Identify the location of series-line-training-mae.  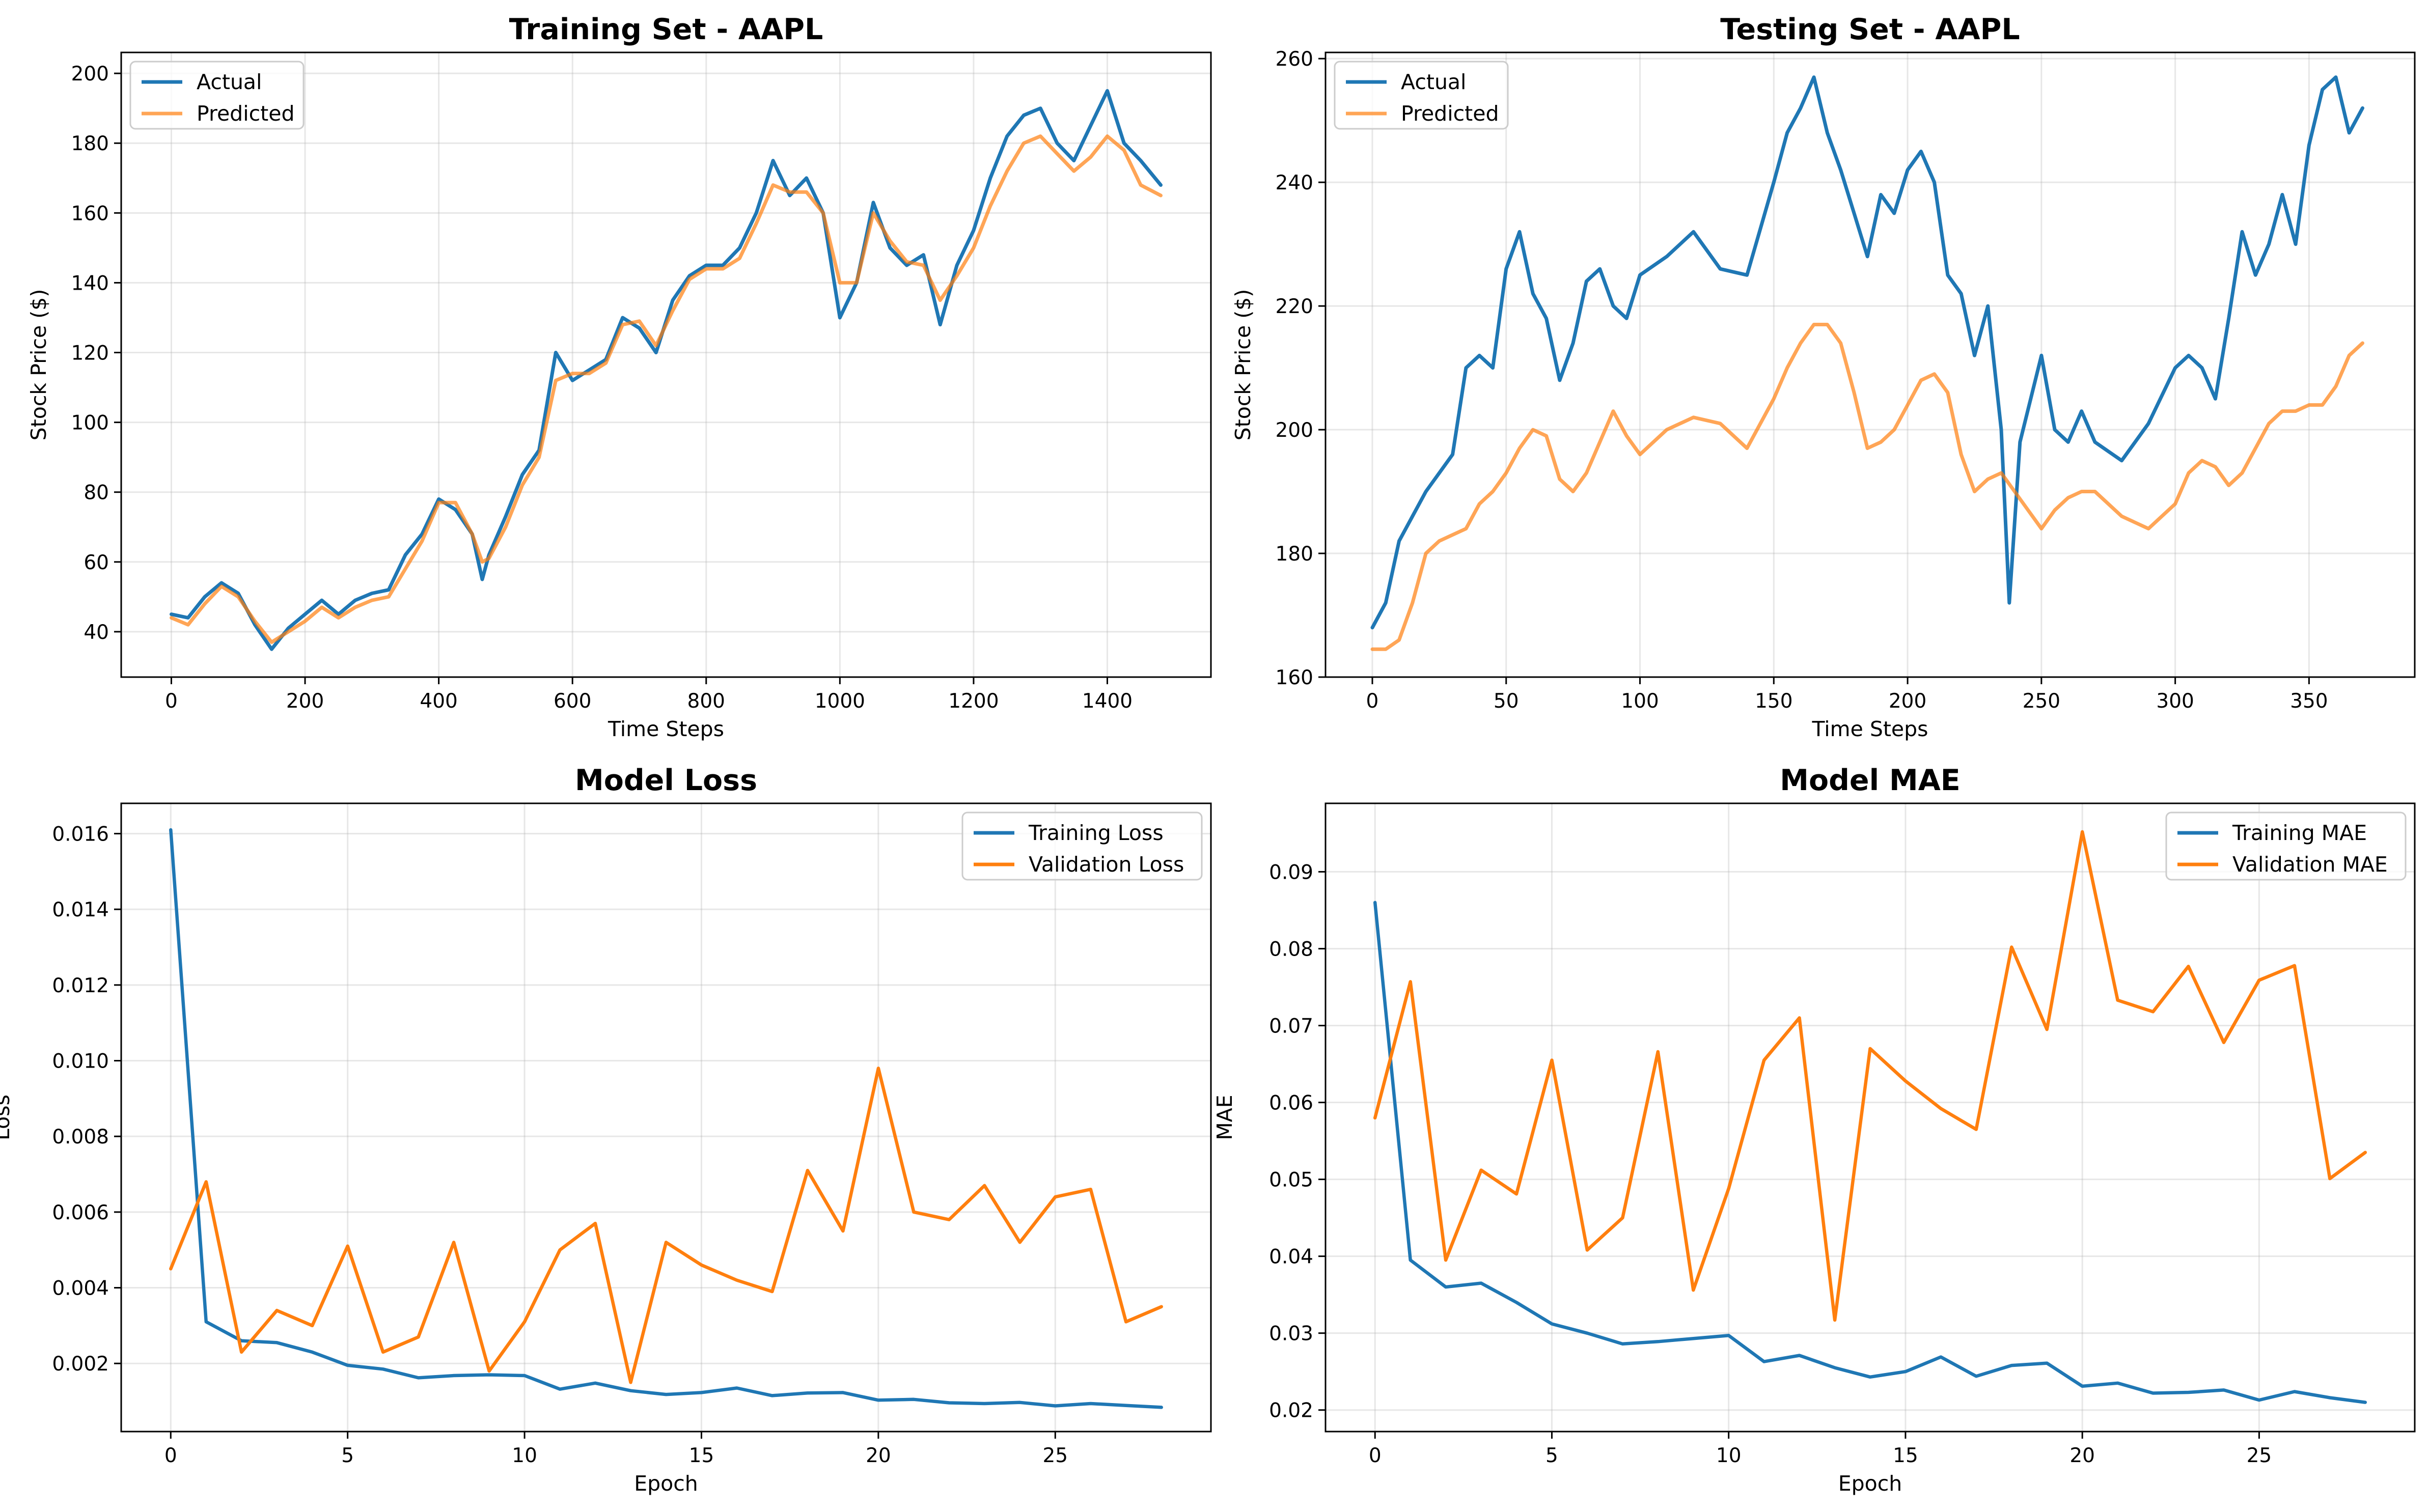
(1870, 1152).